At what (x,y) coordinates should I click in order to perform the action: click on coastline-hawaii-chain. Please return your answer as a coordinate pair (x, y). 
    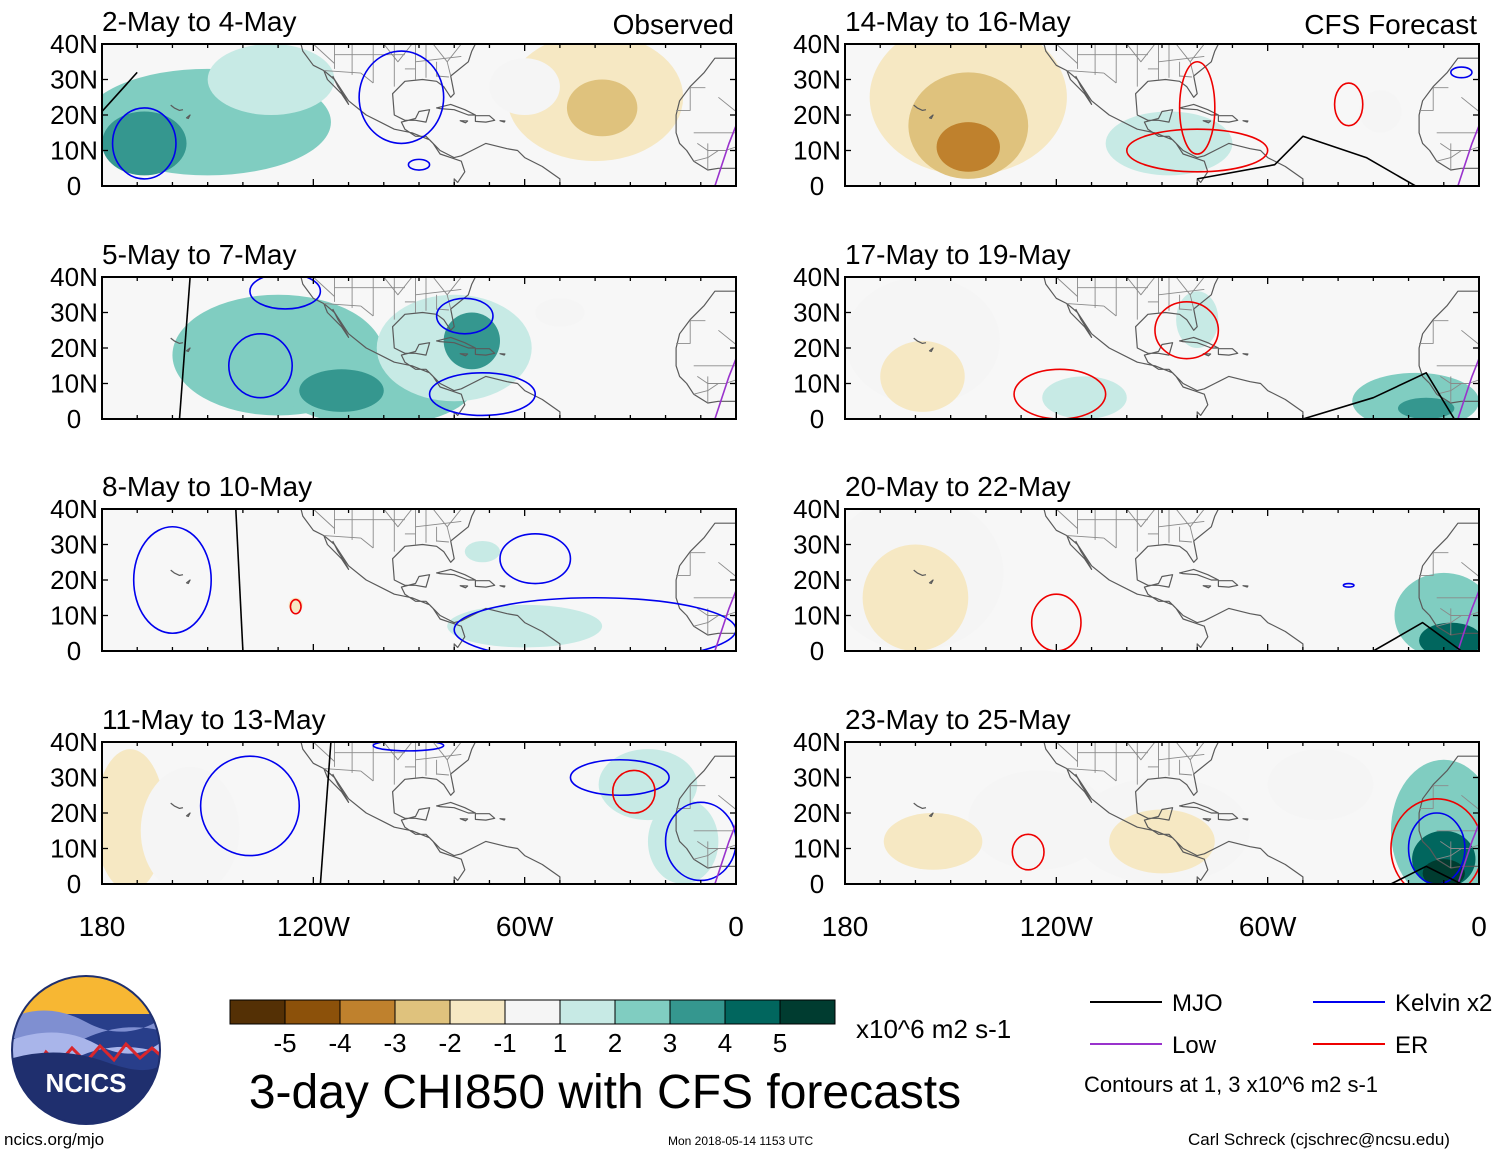
    Looking at the image, I should click on (177, 107).